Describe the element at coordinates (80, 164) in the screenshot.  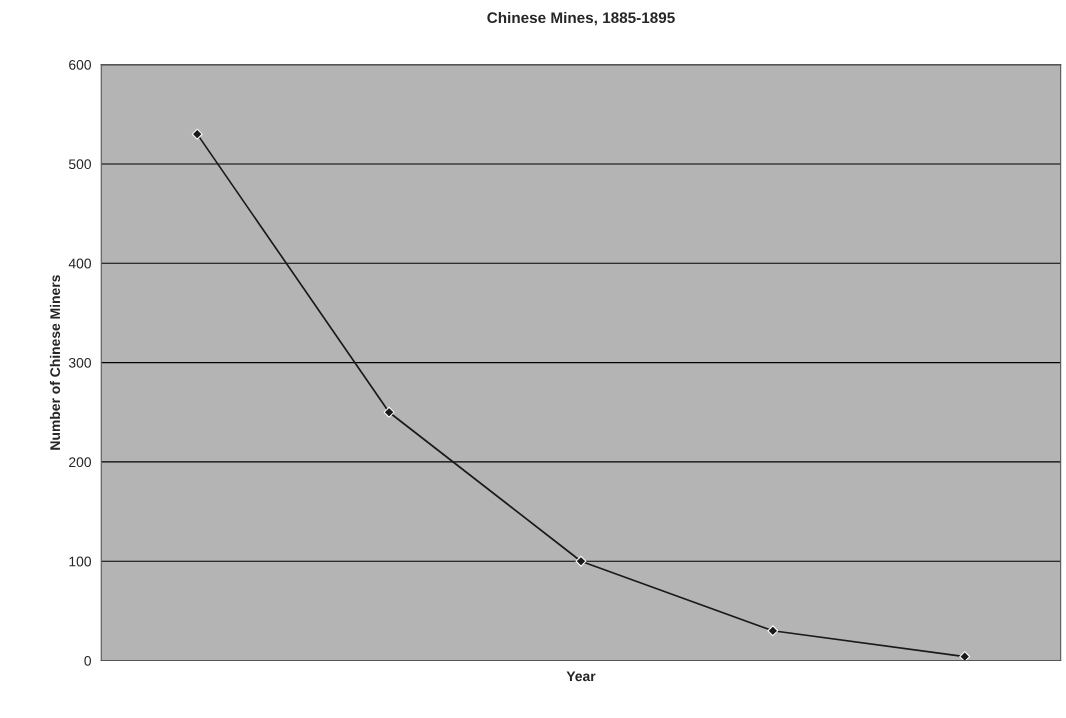
I see `y-tick-label: 500` at that location.